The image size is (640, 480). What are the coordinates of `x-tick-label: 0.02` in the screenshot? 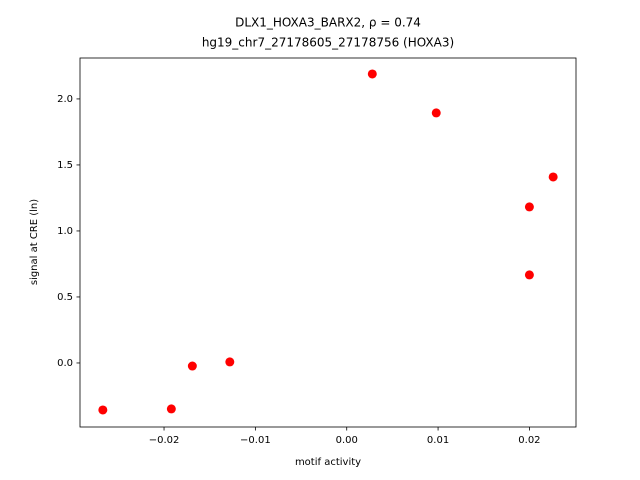 It's located at (529, 440).